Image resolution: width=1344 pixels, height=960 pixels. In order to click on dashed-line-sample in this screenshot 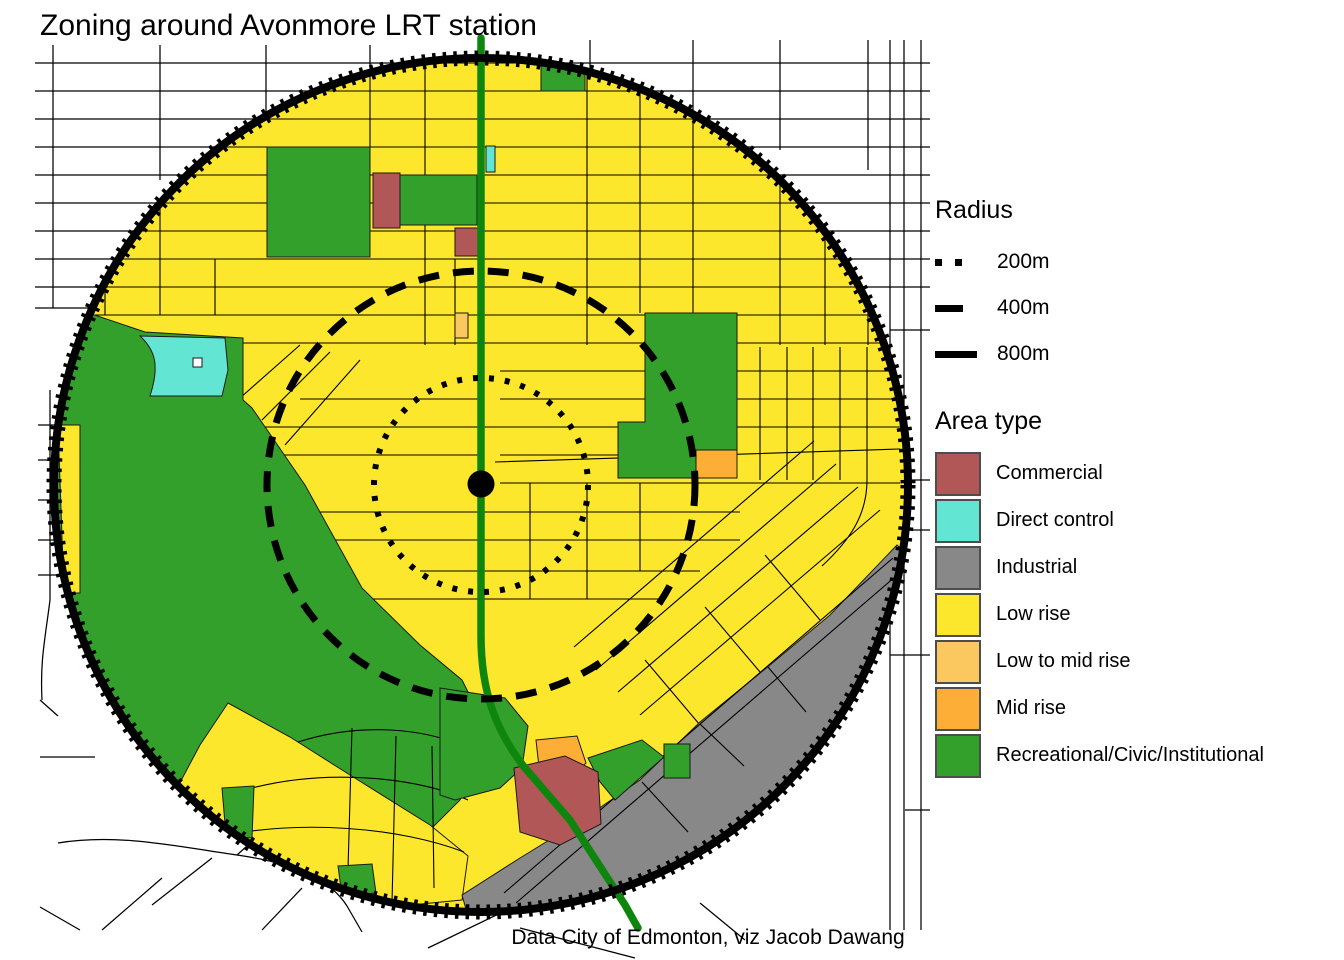, I will do `click(959, 308)`.